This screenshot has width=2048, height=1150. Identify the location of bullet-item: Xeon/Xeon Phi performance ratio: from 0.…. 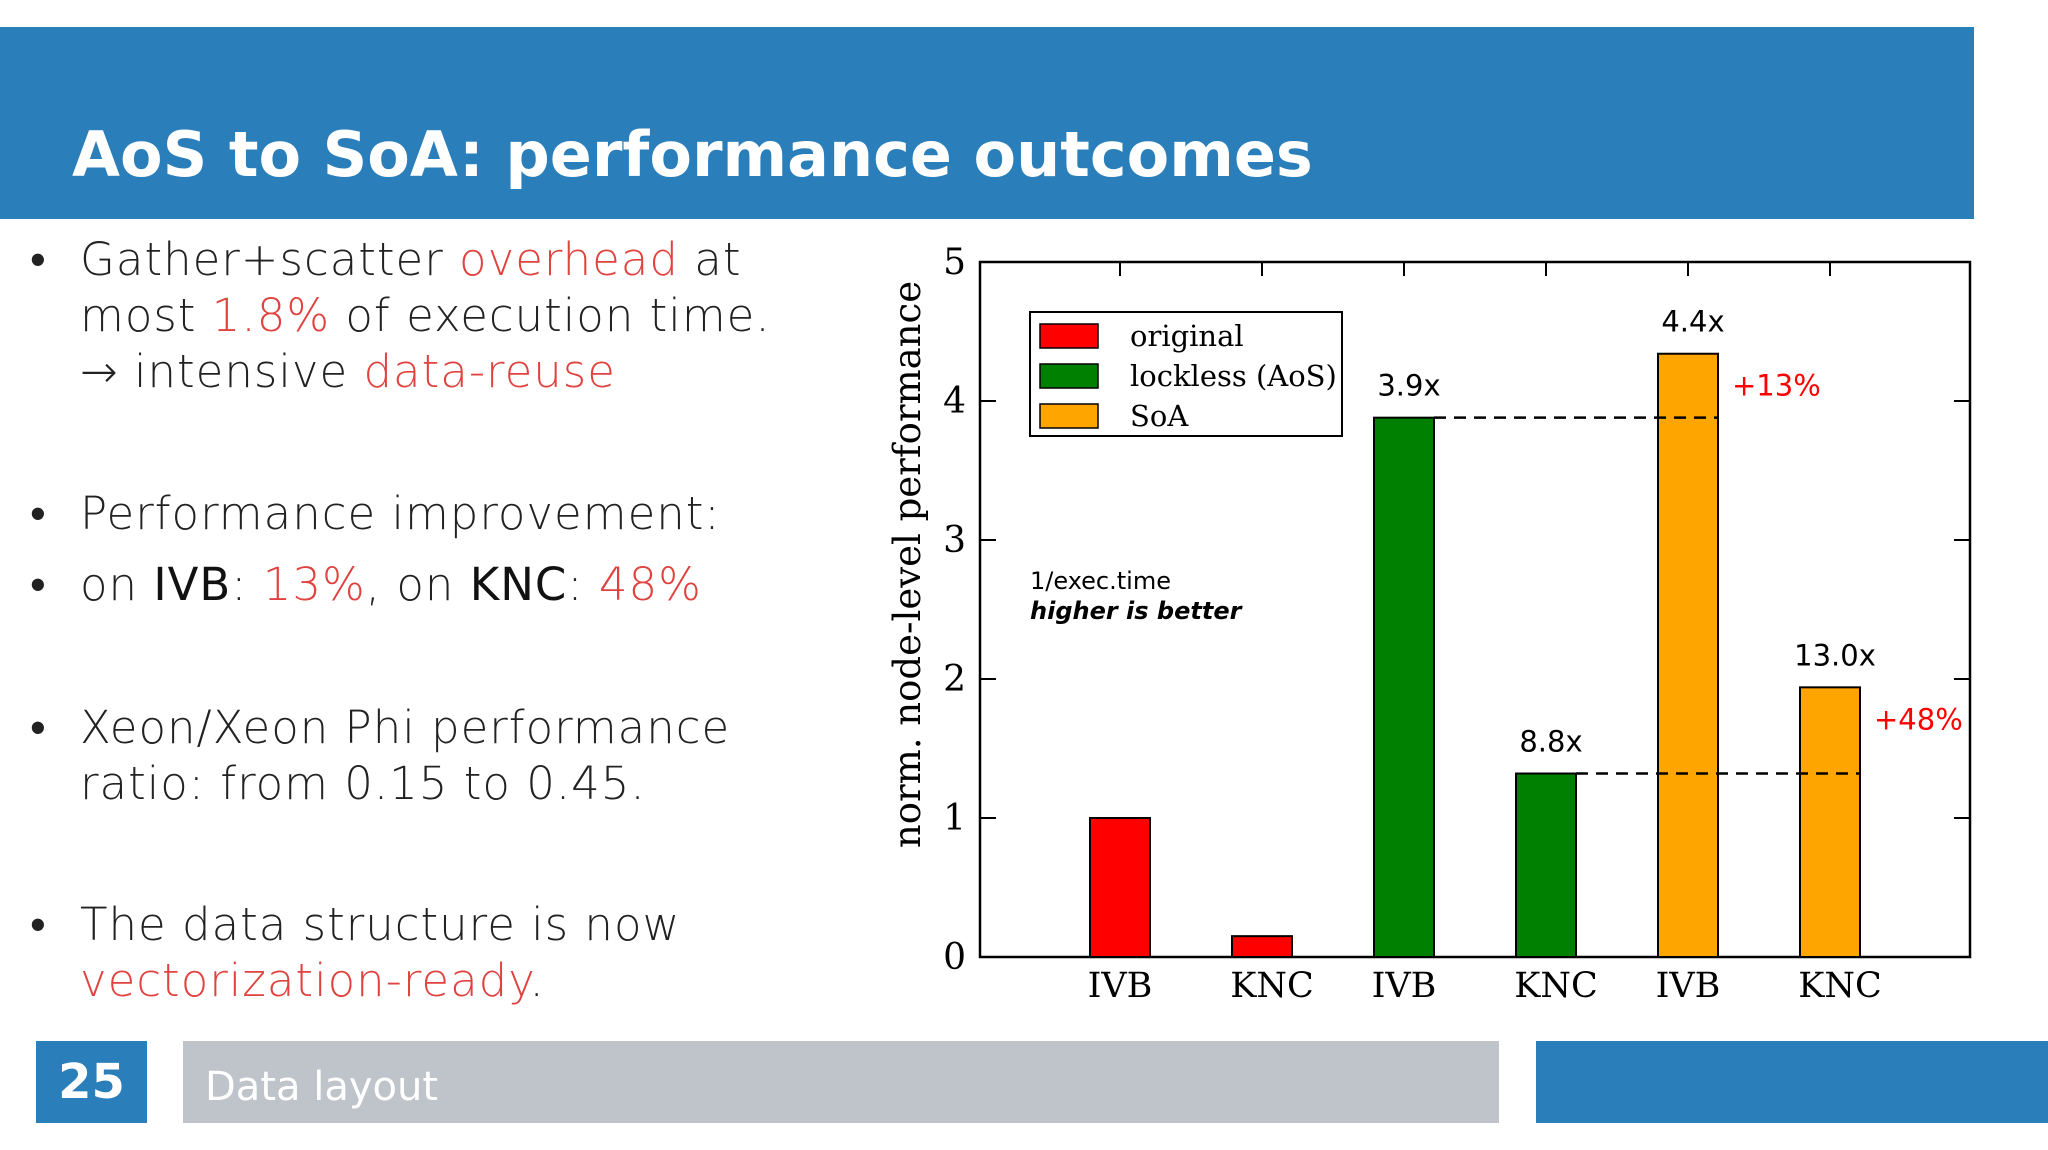
(445, 756).